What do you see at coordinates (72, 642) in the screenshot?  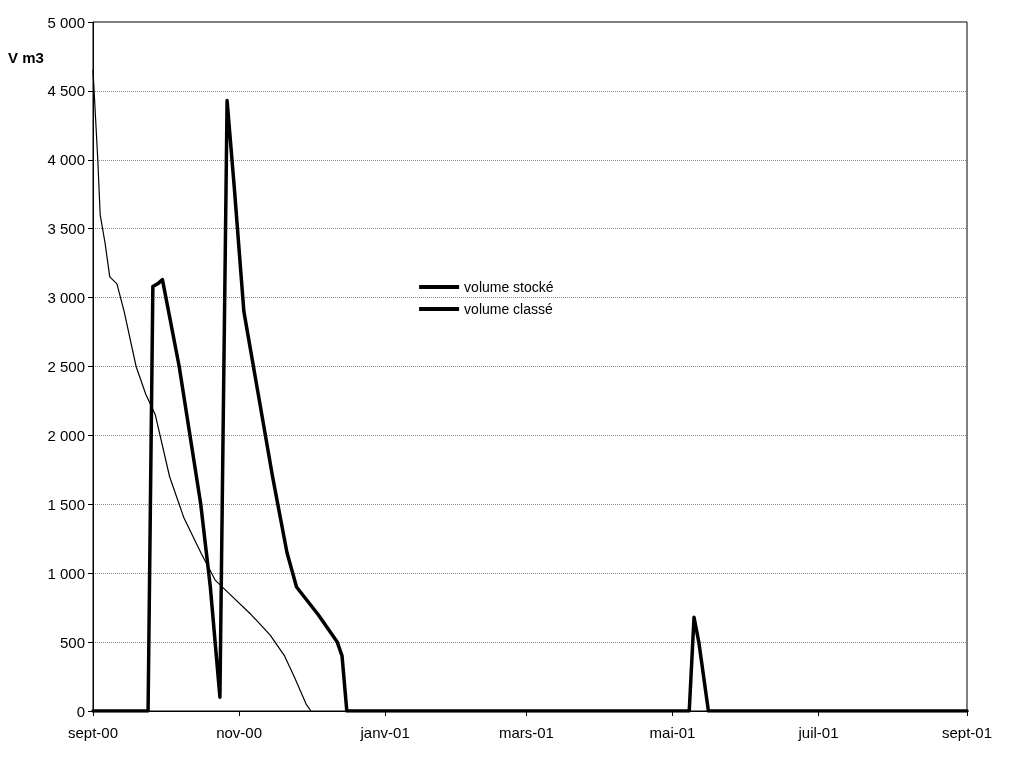 I see `y-tick-label: 500` at bounding box center [72, 642].